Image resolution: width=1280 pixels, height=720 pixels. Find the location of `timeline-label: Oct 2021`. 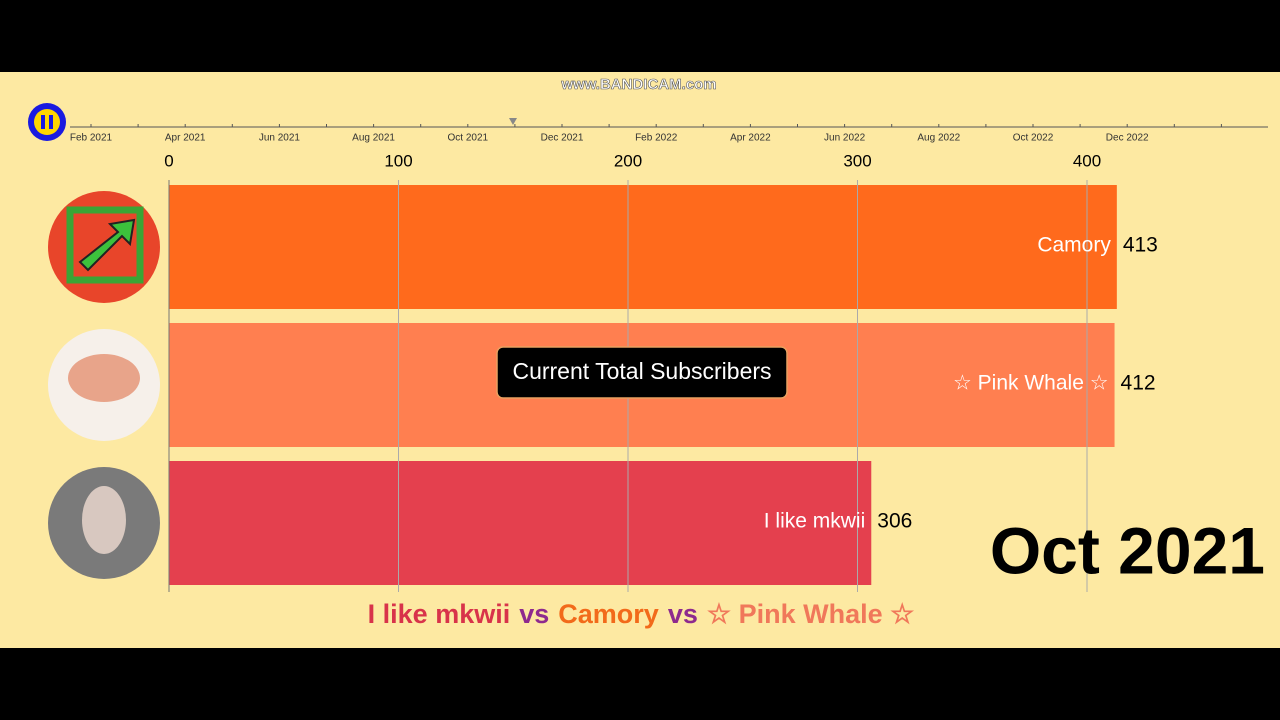

timeline-label: Oct 2021 is located at coordinates (468, 138).